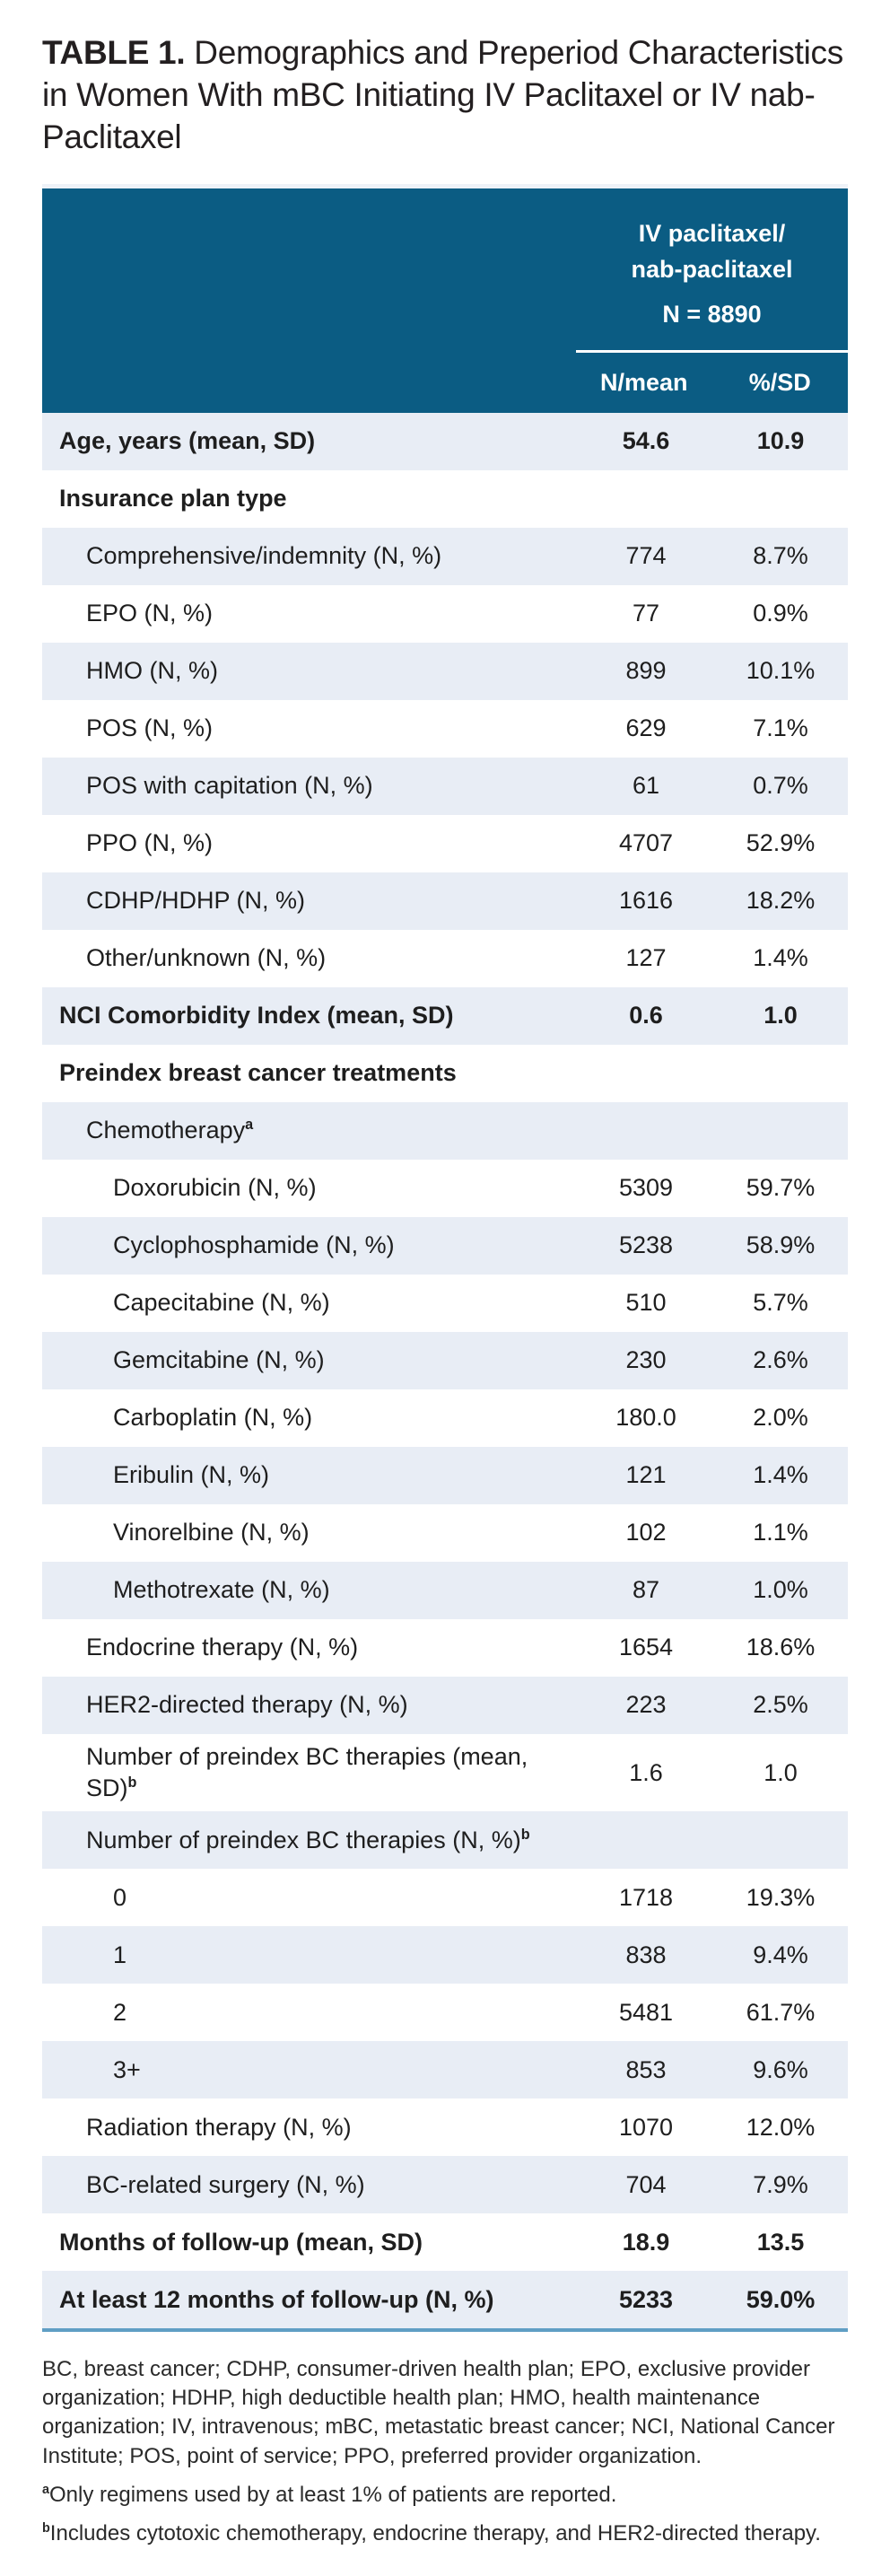  I want to click on row-value-nmean: 5233, so click(646, 2299).